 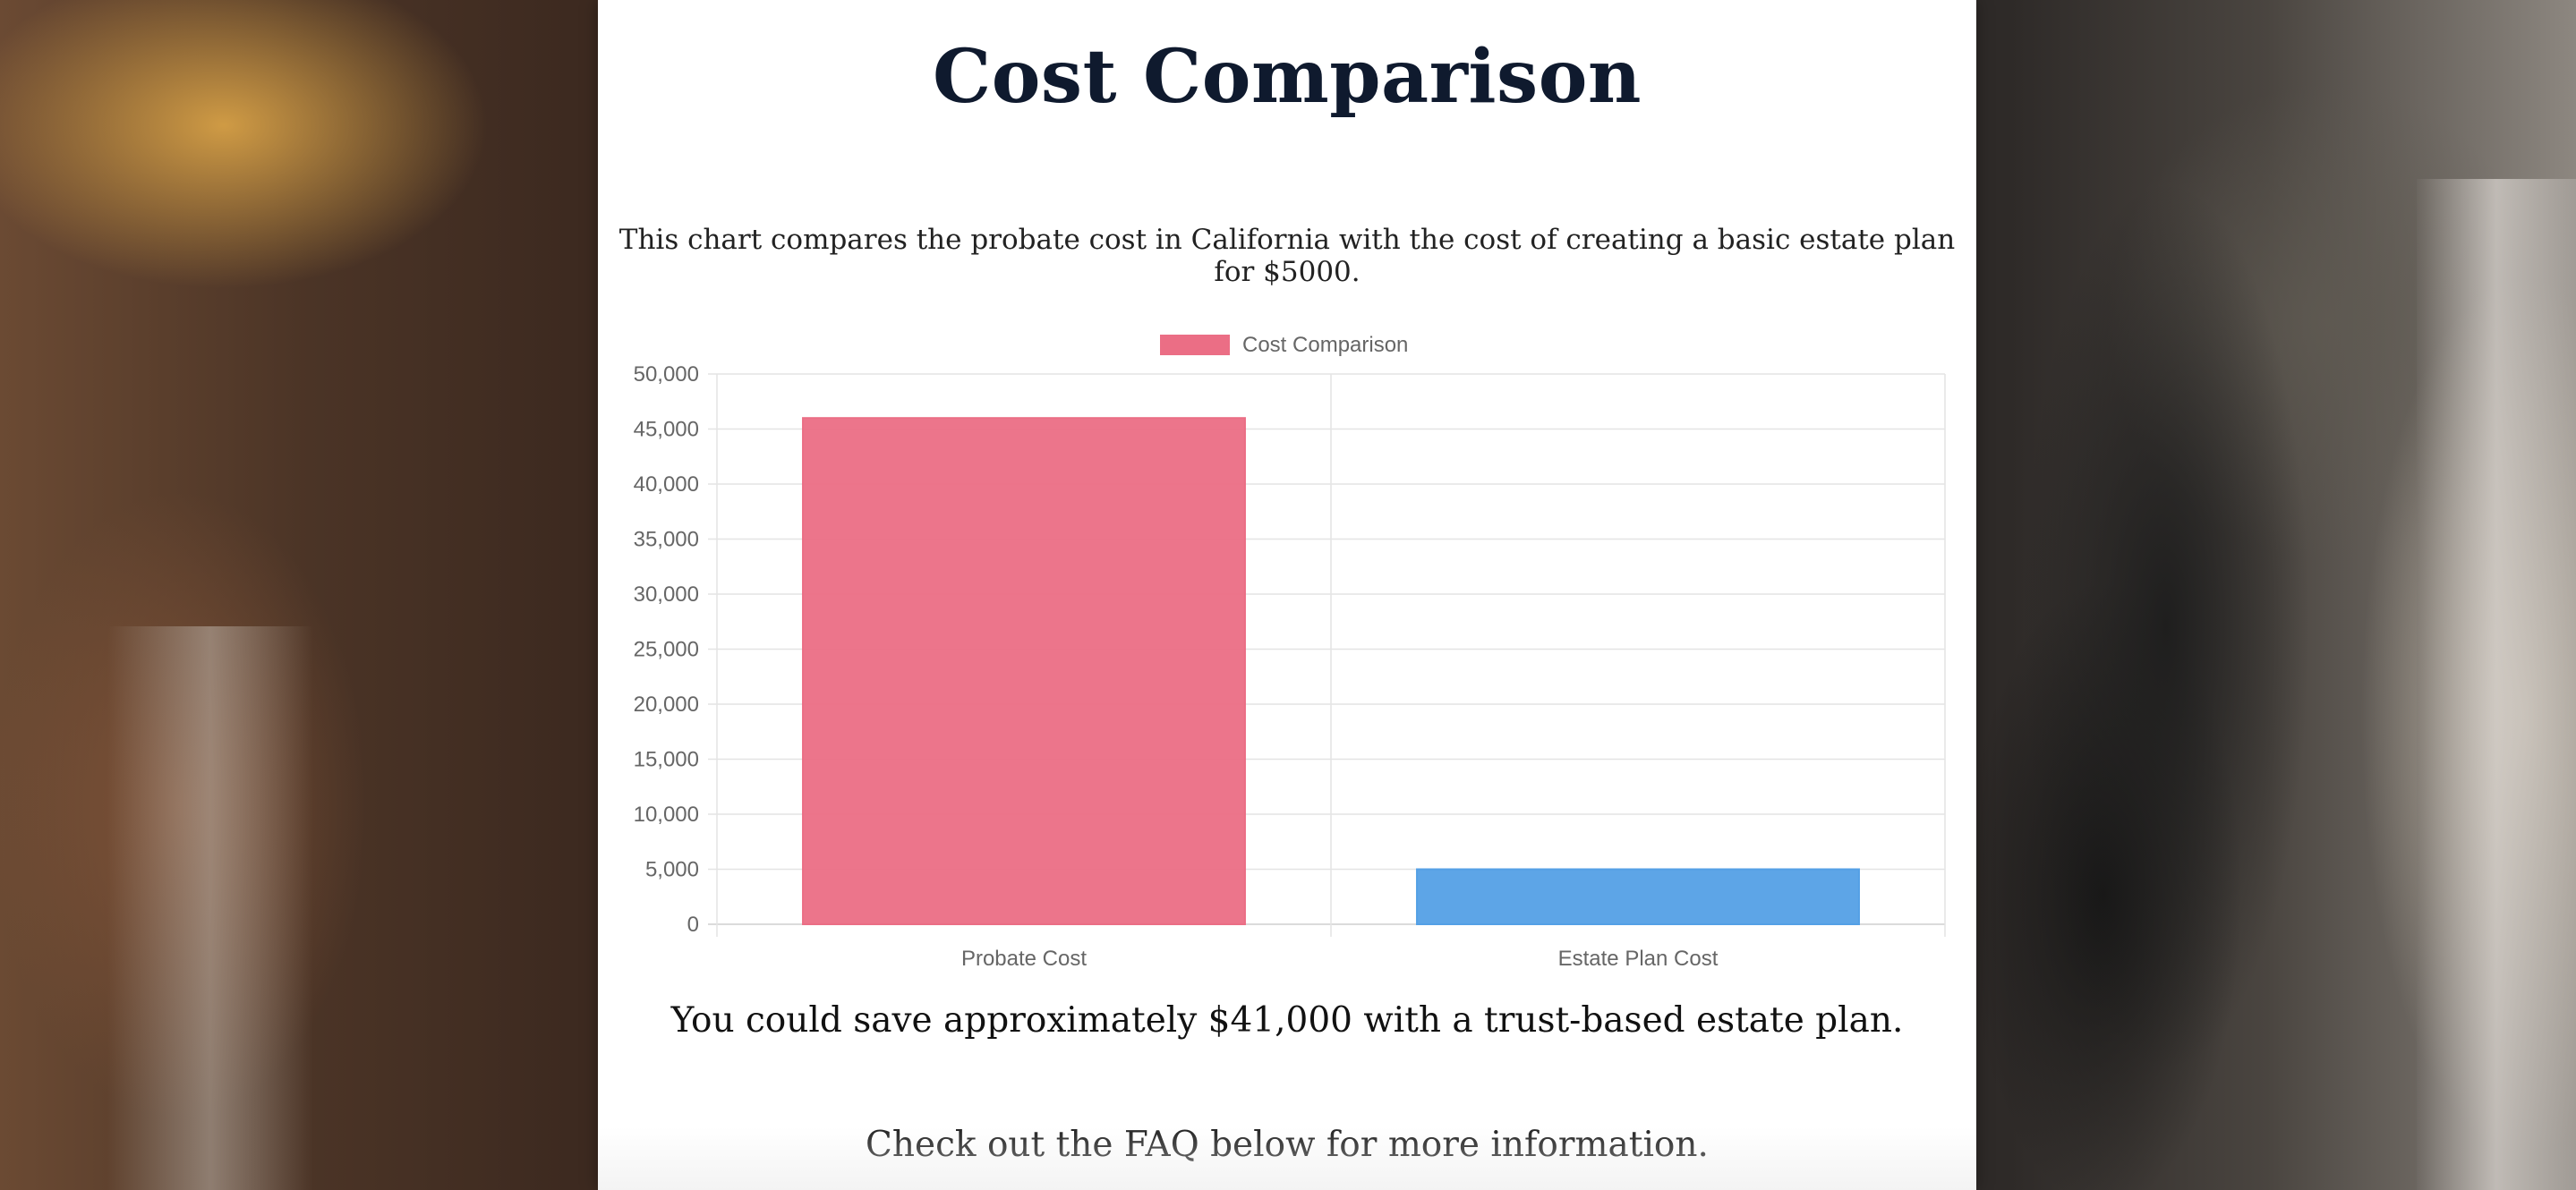 I want to click on y-tick-label: 40,000, so click(x=666, y=484).